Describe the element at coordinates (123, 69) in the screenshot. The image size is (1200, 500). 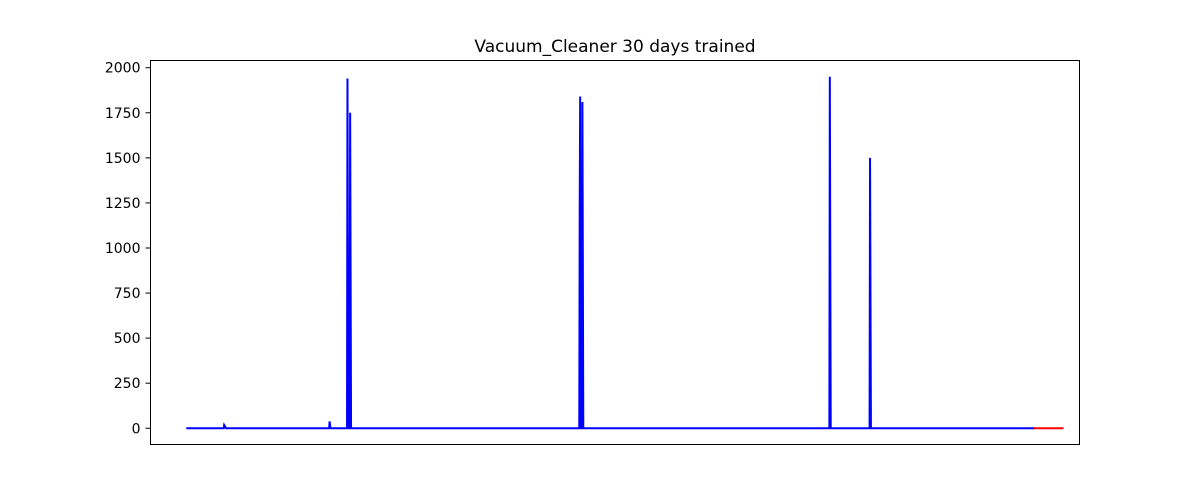
I see `y-tick-label: 2000` at that location.